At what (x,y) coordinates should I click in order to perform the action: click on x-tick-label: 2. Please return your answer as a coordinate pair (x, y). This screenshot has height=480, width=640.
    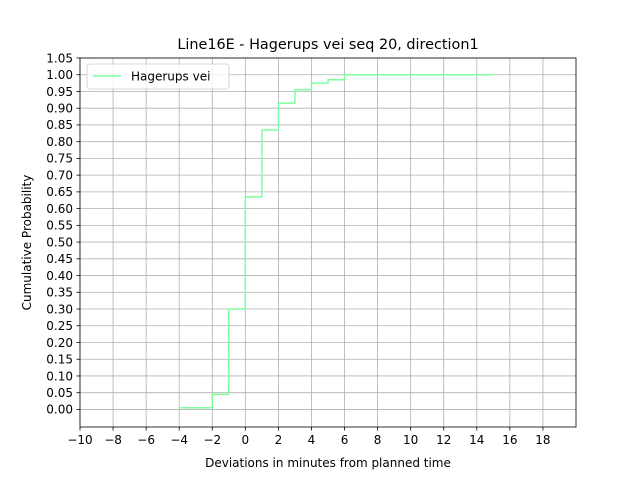
    Looking at the image, I should click on (279, 440).